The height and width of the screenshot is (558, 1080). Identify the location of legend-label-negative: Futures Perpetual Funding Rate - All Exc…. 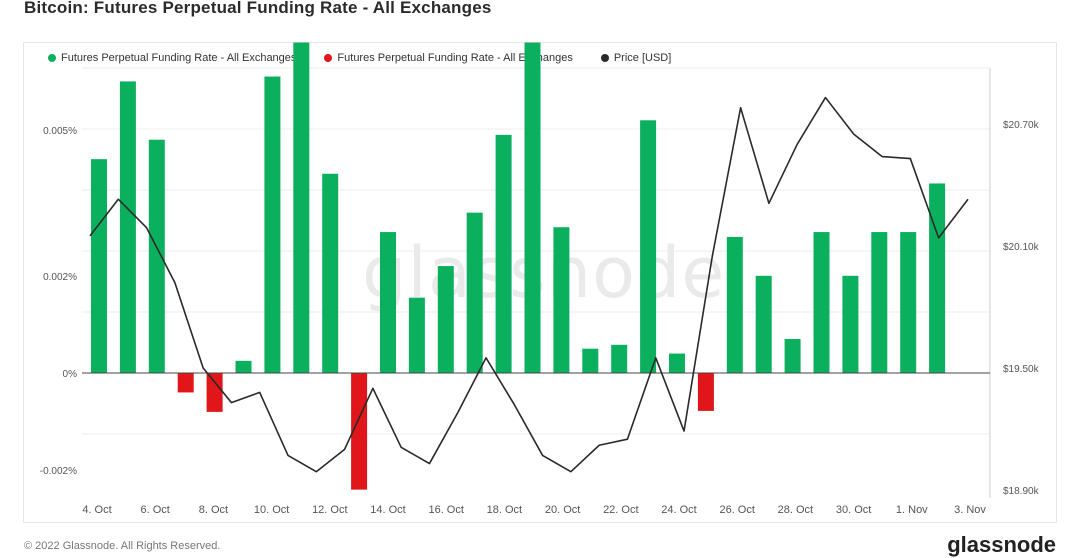
(455, 58).